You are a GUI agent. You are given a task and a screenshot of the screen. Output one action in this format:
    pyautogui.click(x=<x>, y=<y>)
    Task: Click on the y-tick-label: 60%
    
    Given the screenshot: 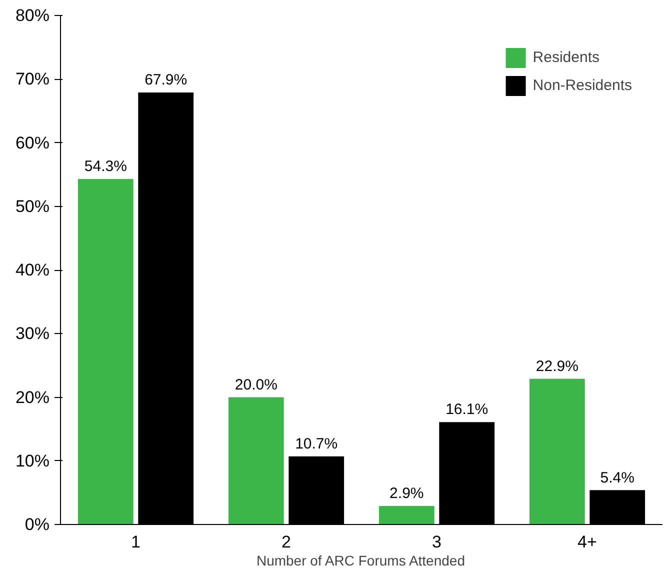 What is the action you would take?
    pyautogui.click(x=32, y=142)
    